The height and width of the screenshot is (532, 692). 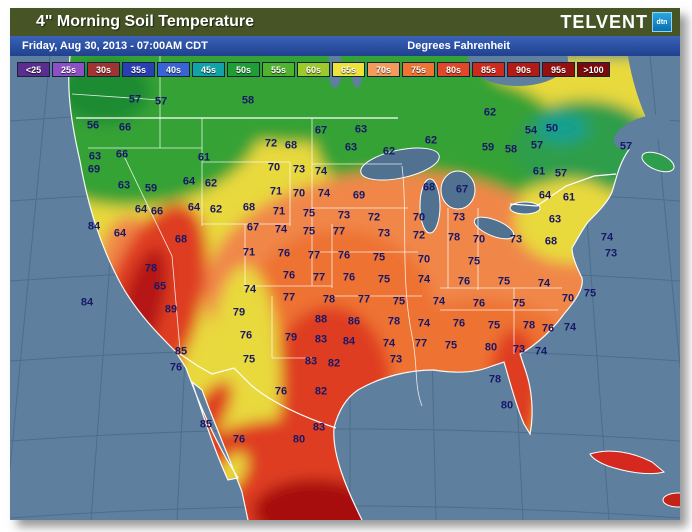 What do you see at coordinates (33, 69) in the screenshot?
I see `legend-item: <25` at bounding box center [33, 69].